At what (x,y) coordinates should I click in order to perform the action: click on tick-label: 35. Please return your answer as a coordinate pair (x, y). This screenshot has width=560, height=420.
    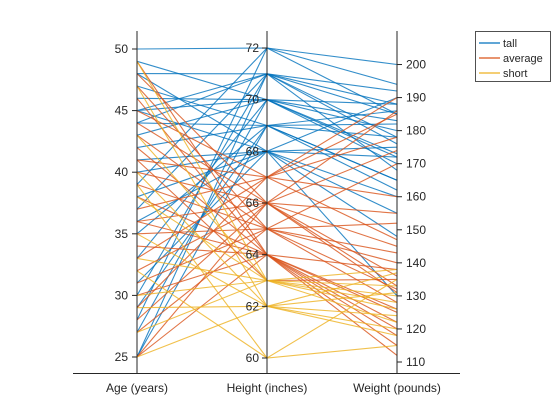
    Looking at the image, I should click on (122, 234).